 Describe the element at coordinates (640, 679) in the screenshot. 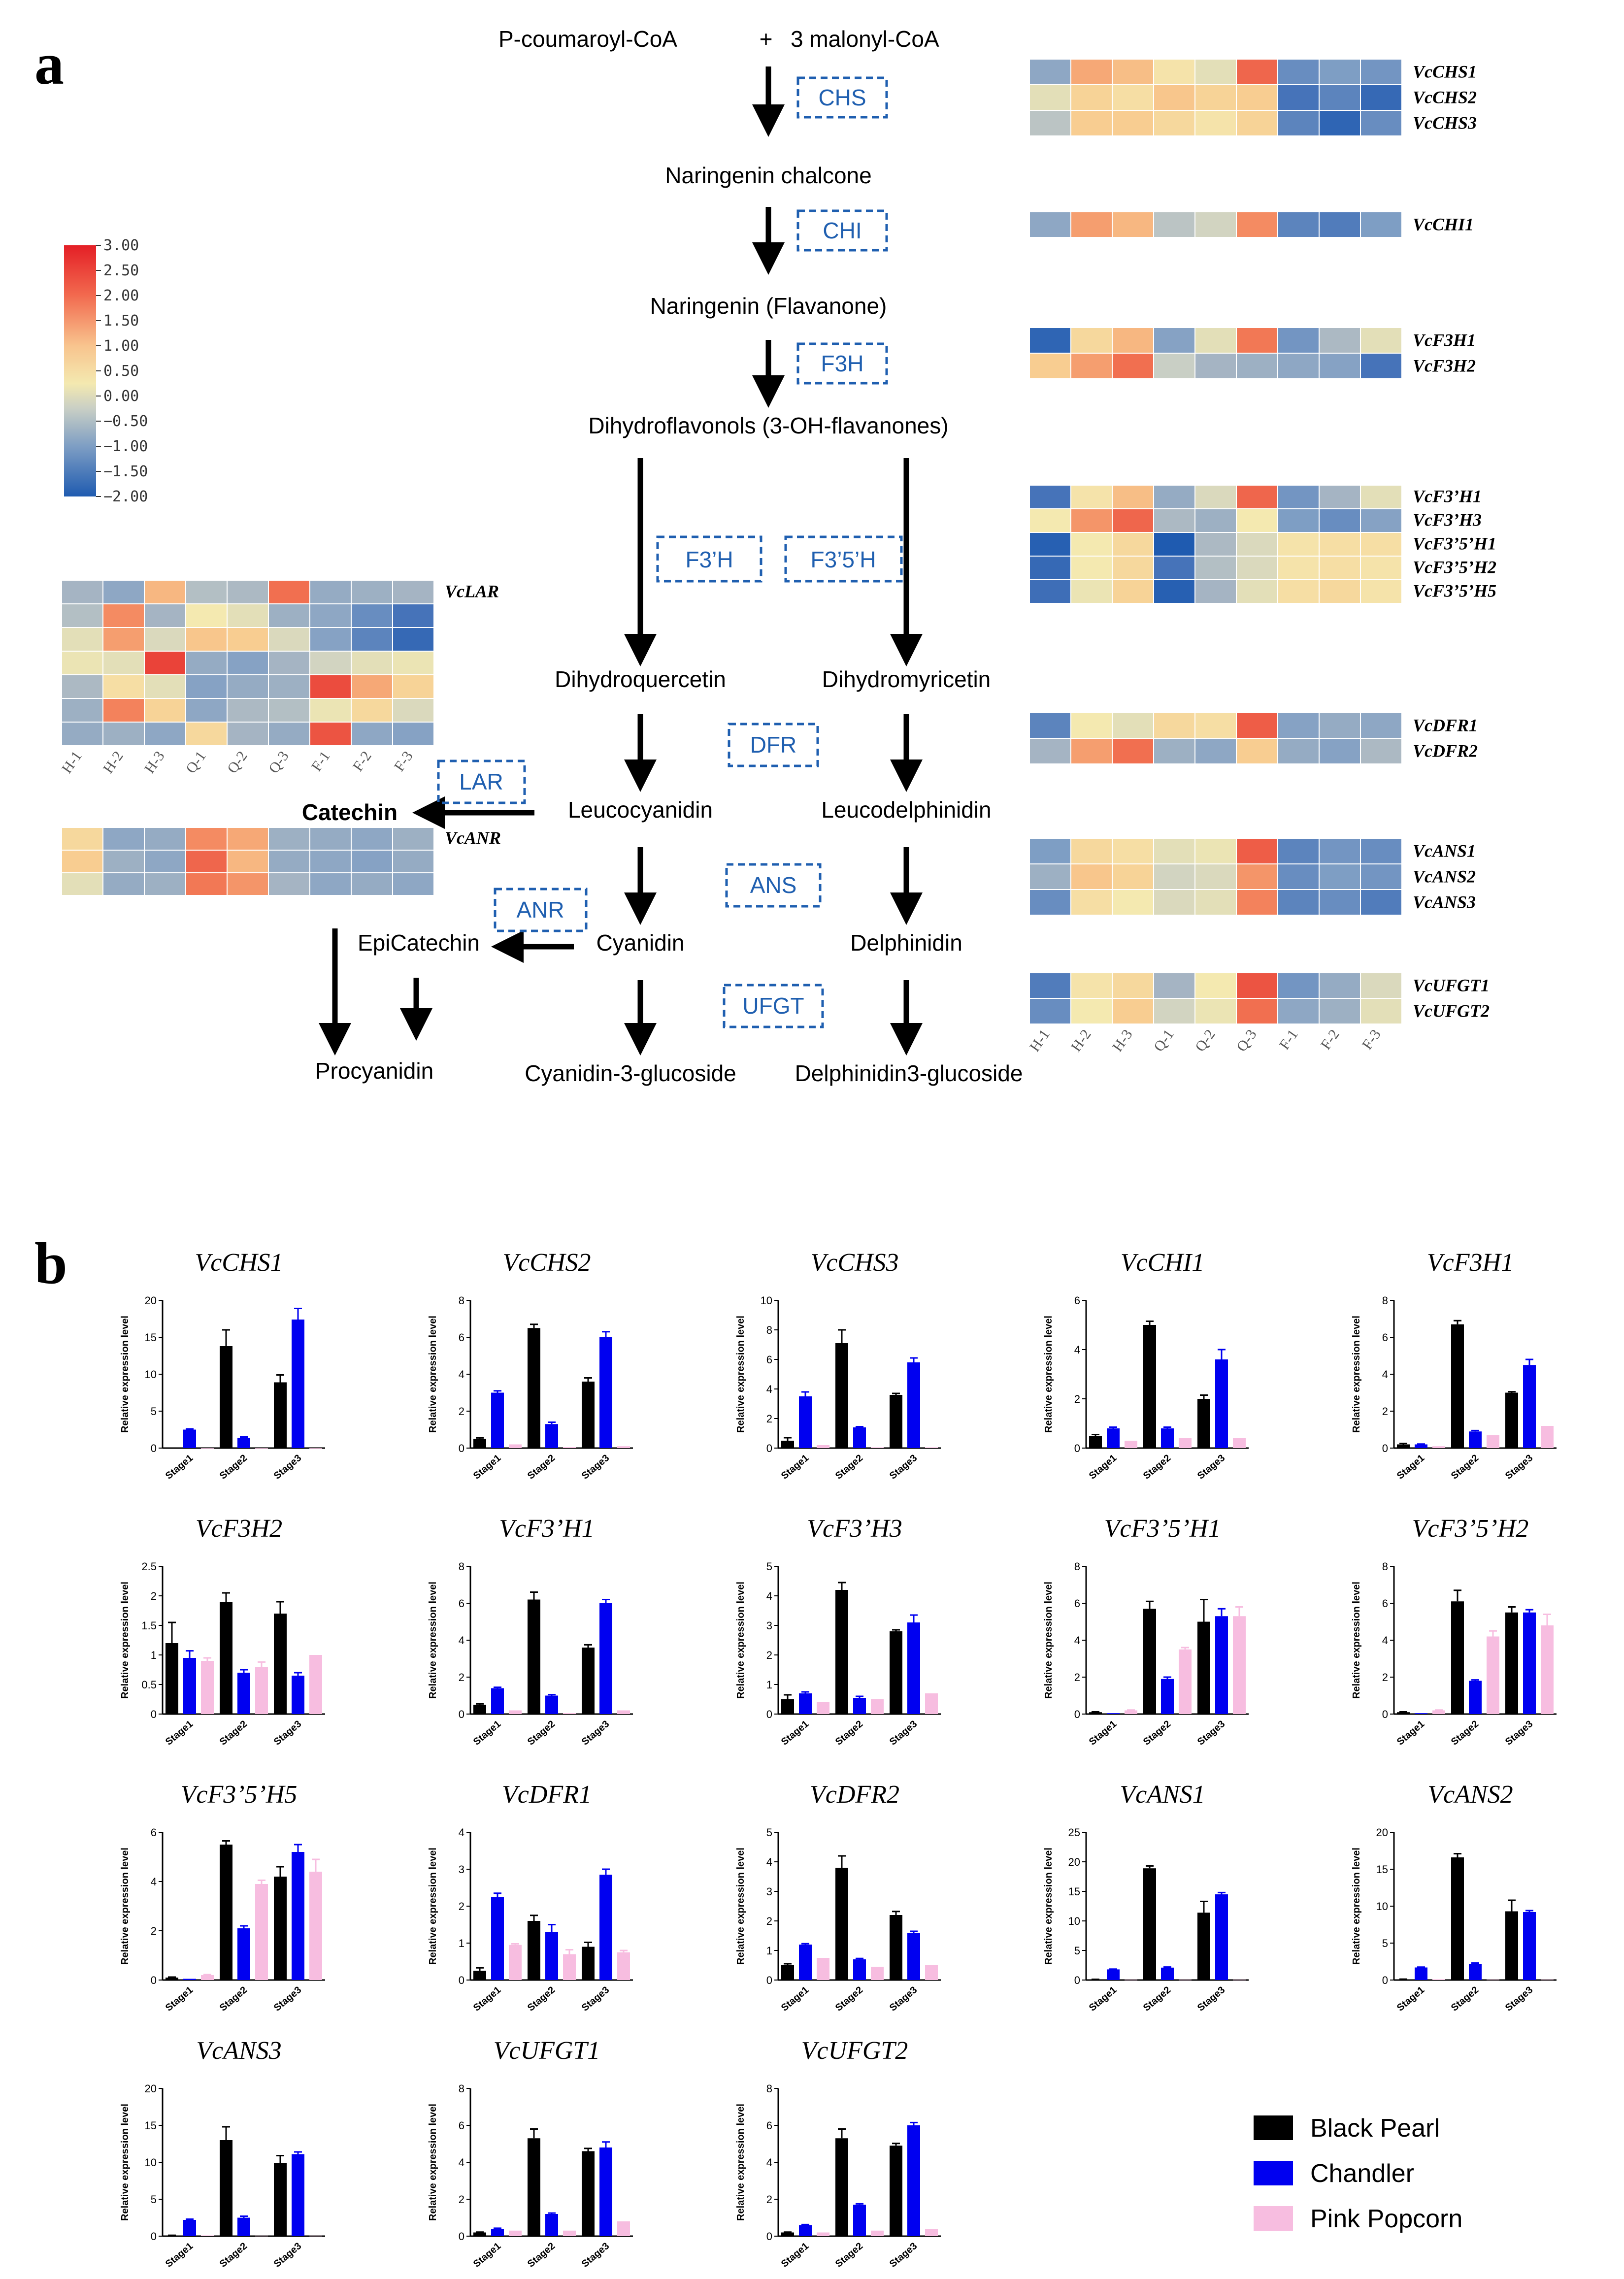

I see `compound-dihydroquercetin: Dihydroquercetin` at that location.